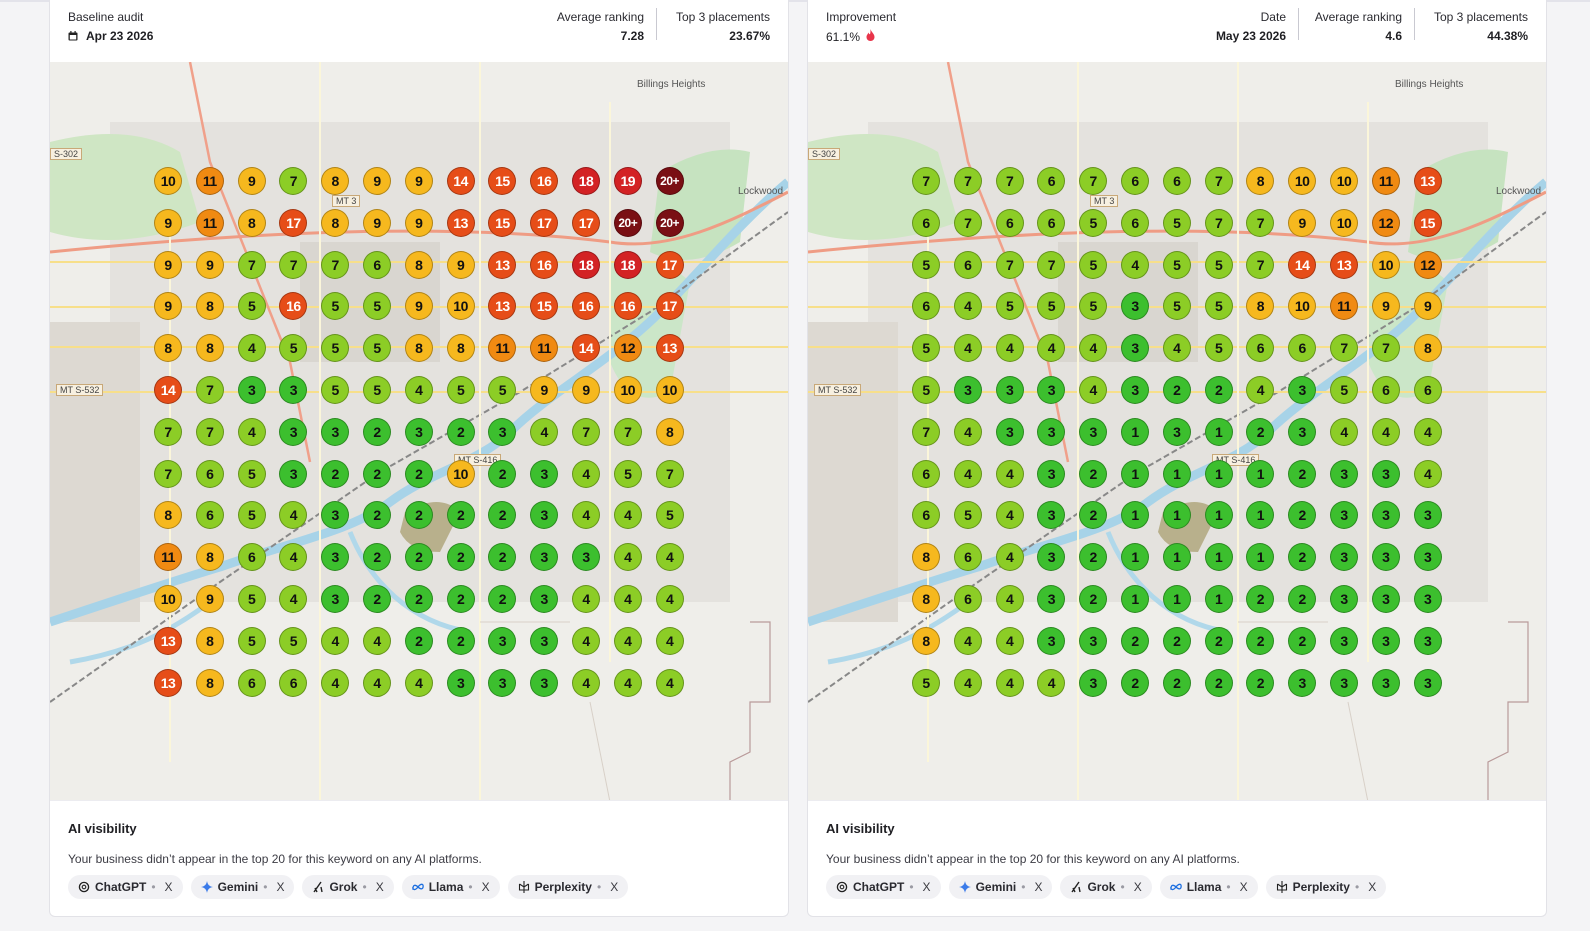 Image resolution: width=1590 pixels, height=931 pixels. I want to click on rank-pin: 11, so click(1385, 181).